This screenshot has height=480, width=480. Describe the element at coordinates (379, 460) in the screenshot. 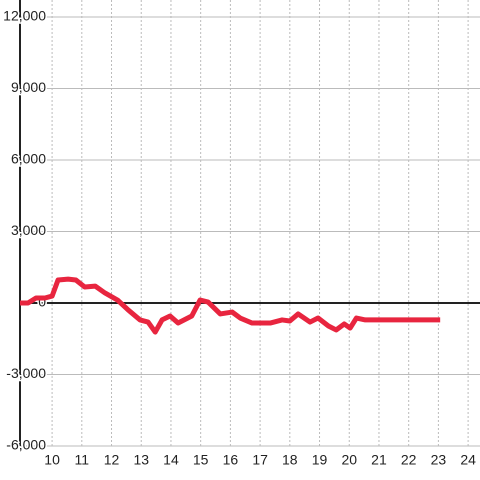

I see `x-tick-label: 21` at that location.